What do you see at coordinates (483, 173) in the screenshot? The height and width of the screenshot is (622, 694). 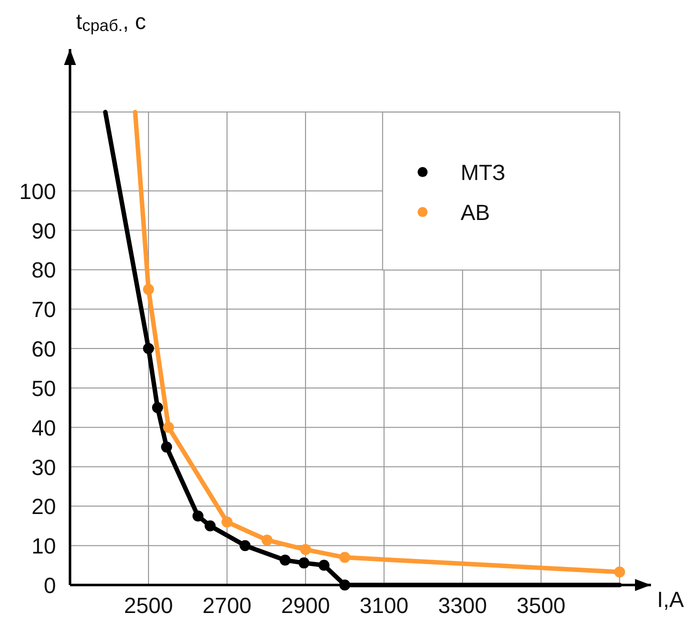 I see `legend-label: МТЗ` at bounding box center [483, 173].